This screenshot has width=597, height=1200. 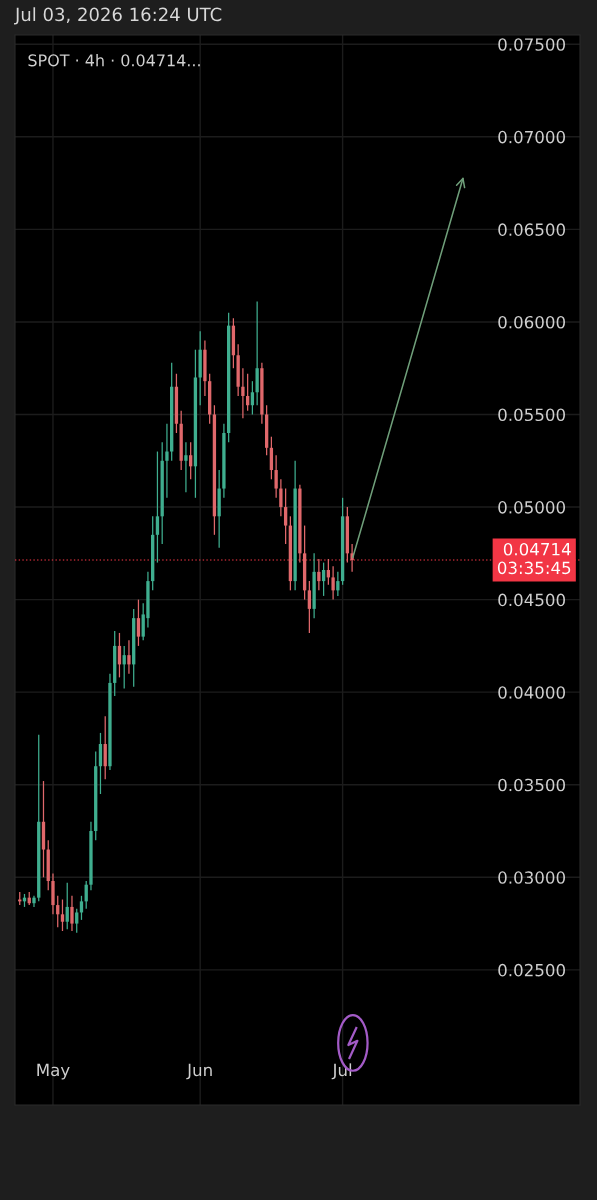 What do you see at coordinates (531, 137) in the screenshot?
I see `y-tick-label: 0.07000` at bounding box center [531, 137].